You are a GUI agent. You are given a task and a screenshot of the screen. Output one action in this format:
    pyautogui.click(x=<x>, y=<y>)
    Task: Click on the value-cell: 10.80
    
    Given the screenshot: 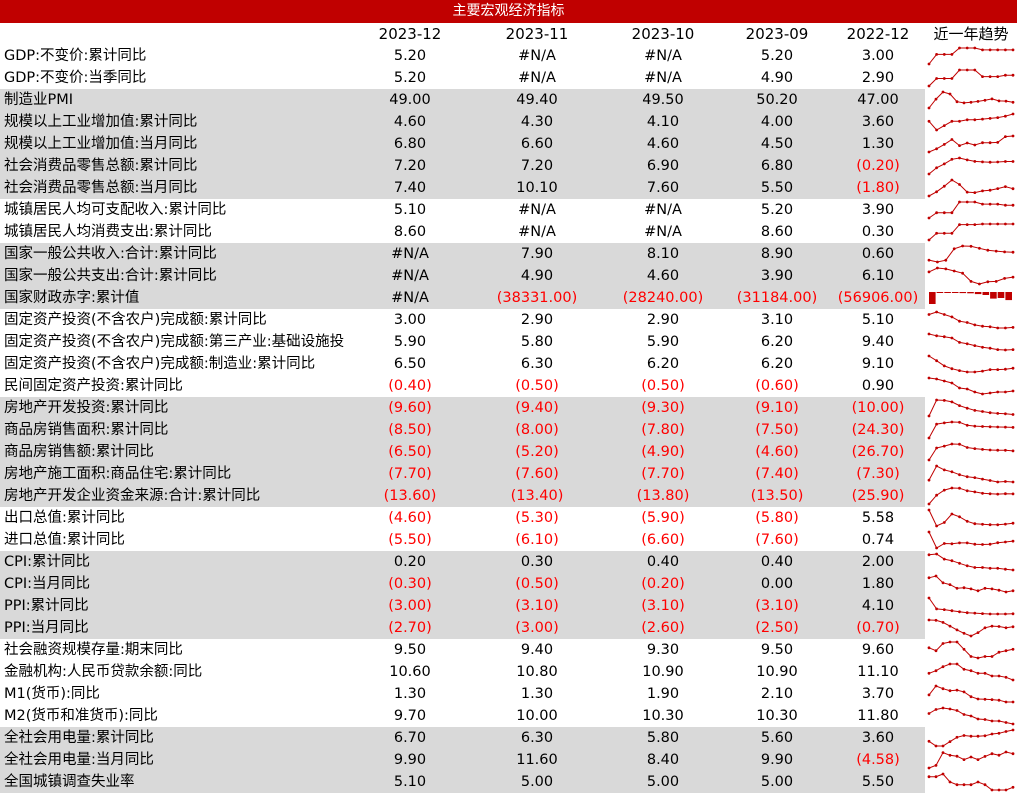 What is the action you would take?
    pyautogui.click(x=537, y=672)
    